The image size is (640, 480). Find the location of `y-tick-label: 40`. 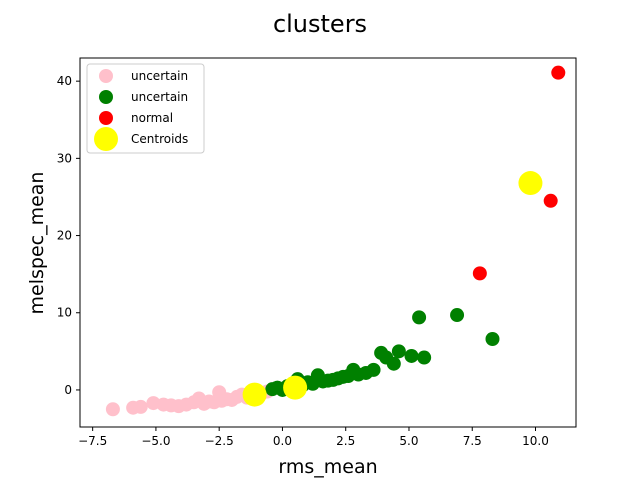

y-tick-label: 40 is located at coordinates (64, 81).